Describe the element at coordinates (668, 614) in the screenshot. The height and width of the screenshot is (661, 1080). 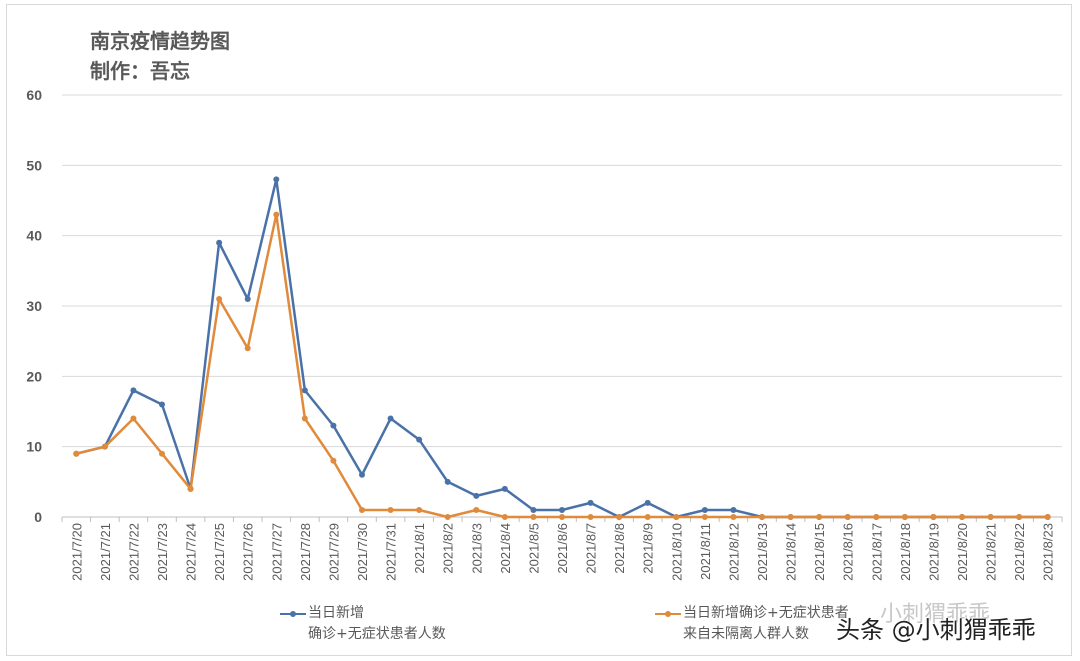
I see `legend-swatch-orange-icon` at that location.